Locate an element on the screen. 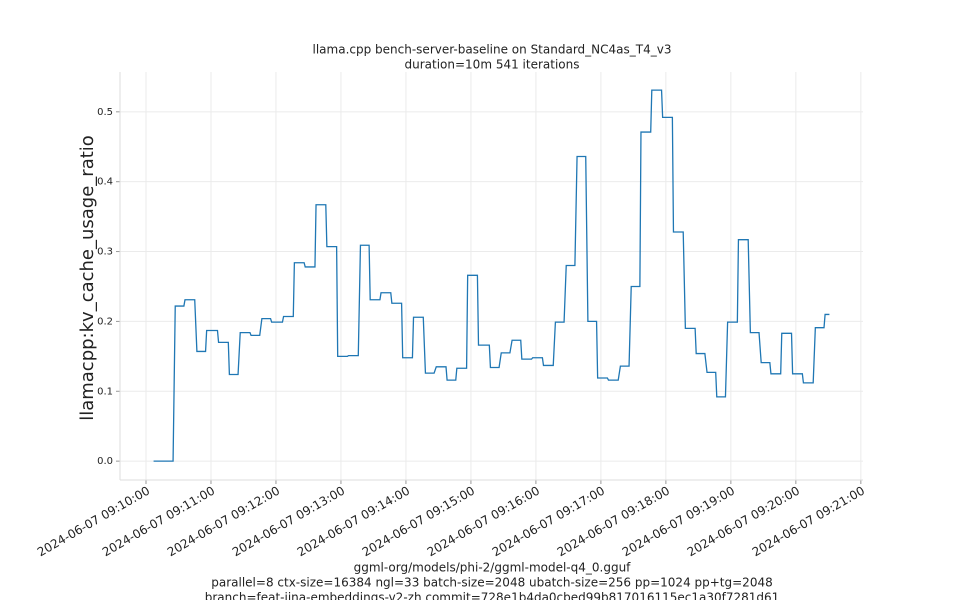 The width and height of the screenshot is (960, 600). x-tick-label: 2024-06-07 09:13:00 is located at coordinates (288, 522).